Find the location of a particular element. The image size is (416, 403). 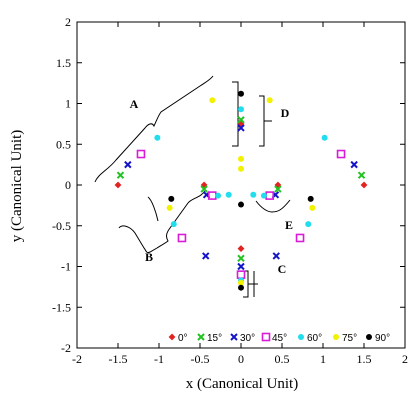

legend-0deg-marker is located at coordinates (172, 337).